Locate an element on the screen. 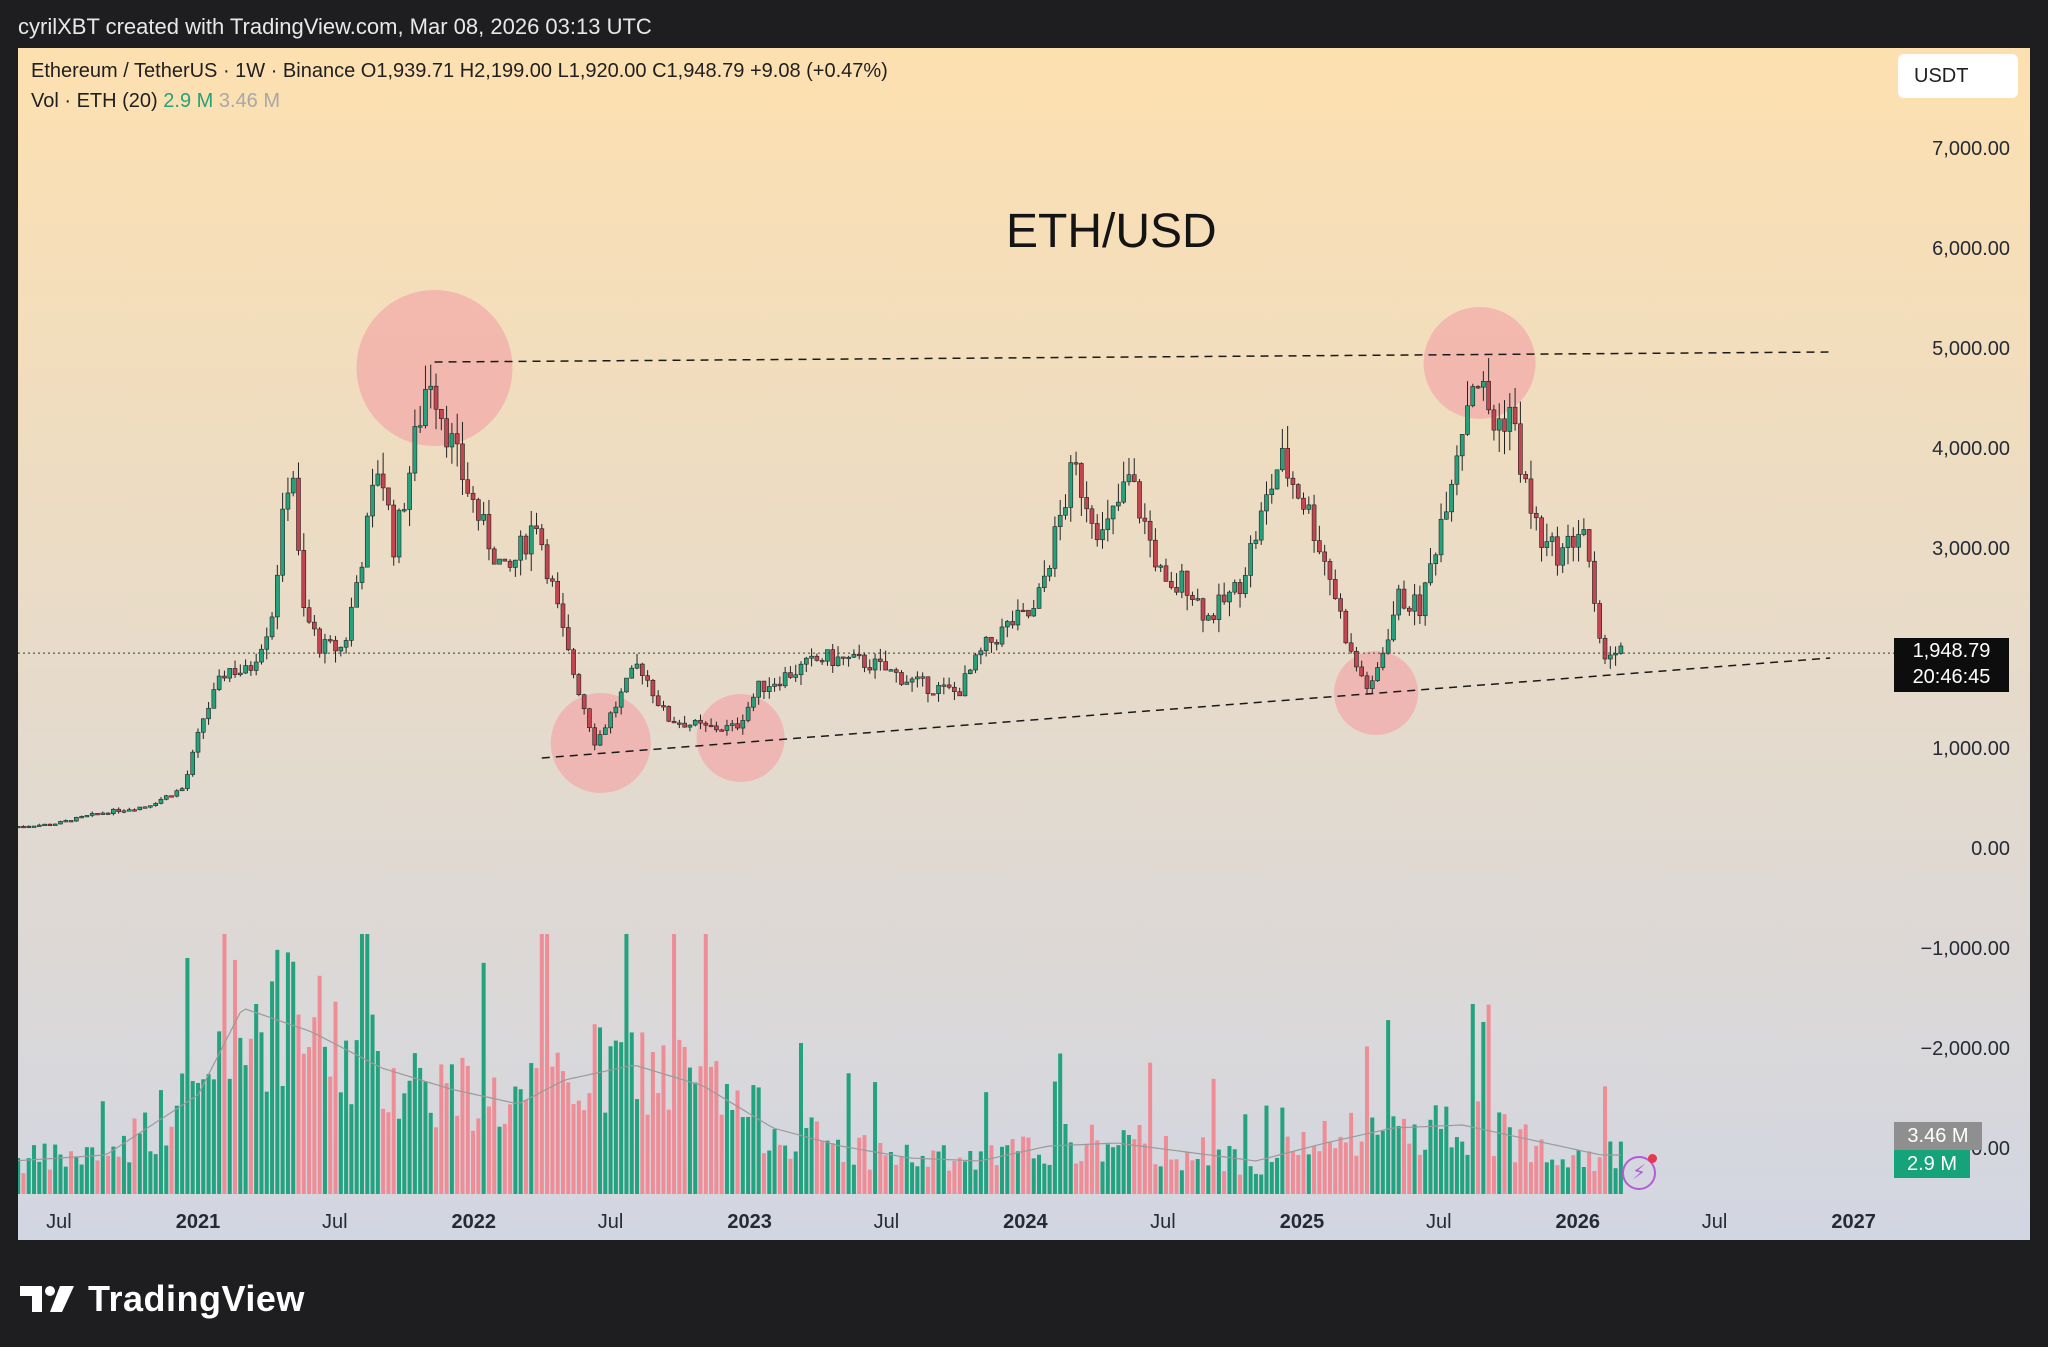  lightning-icon: ⚡ is located at coordinates (1639, 1173).